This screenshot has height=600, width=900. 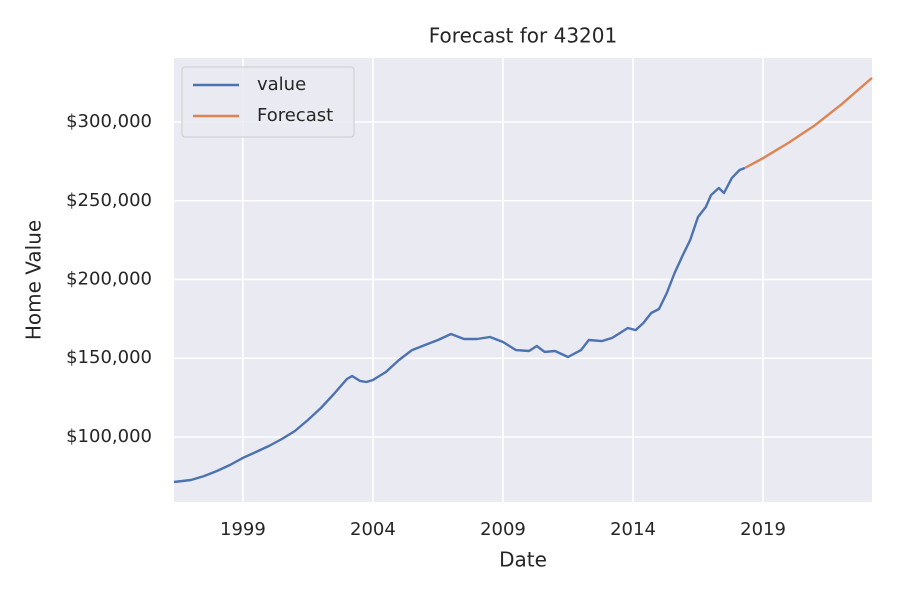 What do you see at coordinates (268, 102) in the screenshot?
I see `legend: value Forecast` at bounding box center [268, 102].